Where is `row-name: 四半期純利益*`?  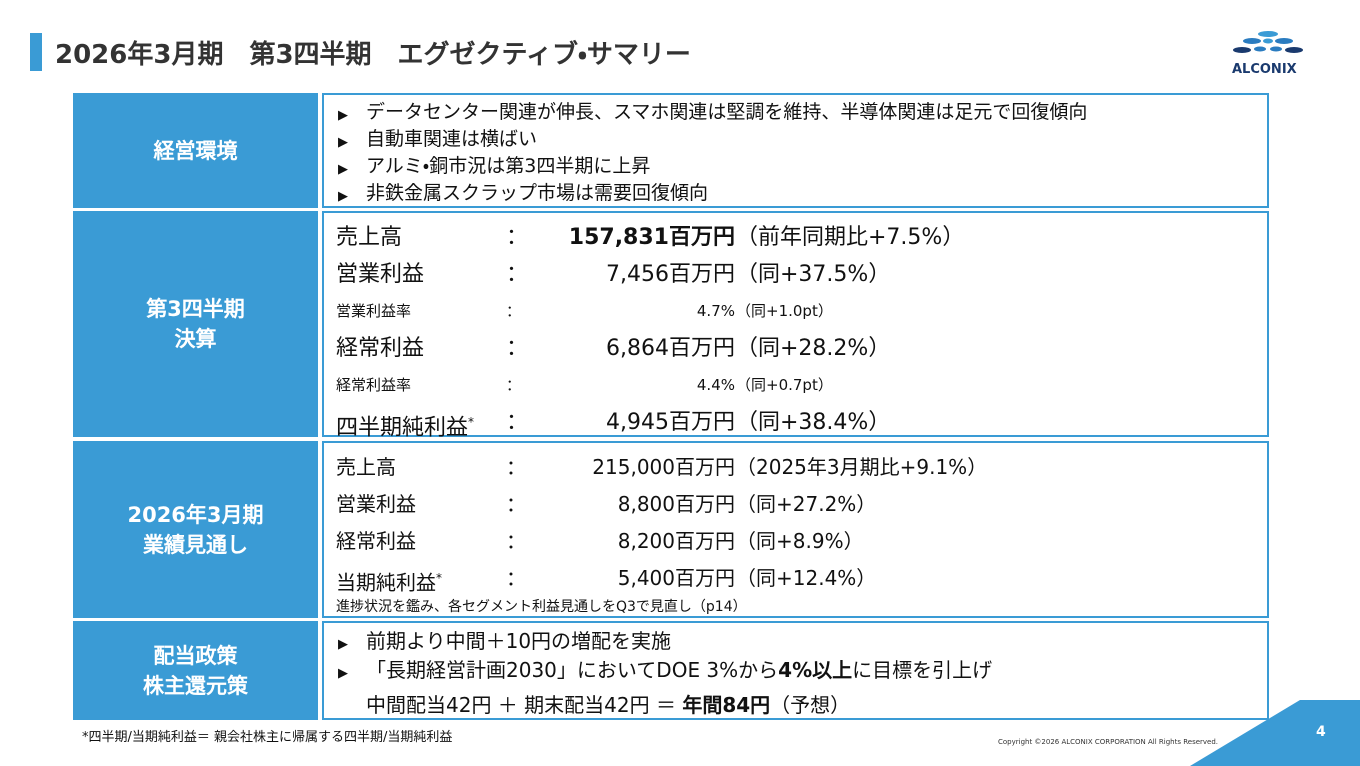 row-name: 四半期純利益* is located at coordinates (405, 428).